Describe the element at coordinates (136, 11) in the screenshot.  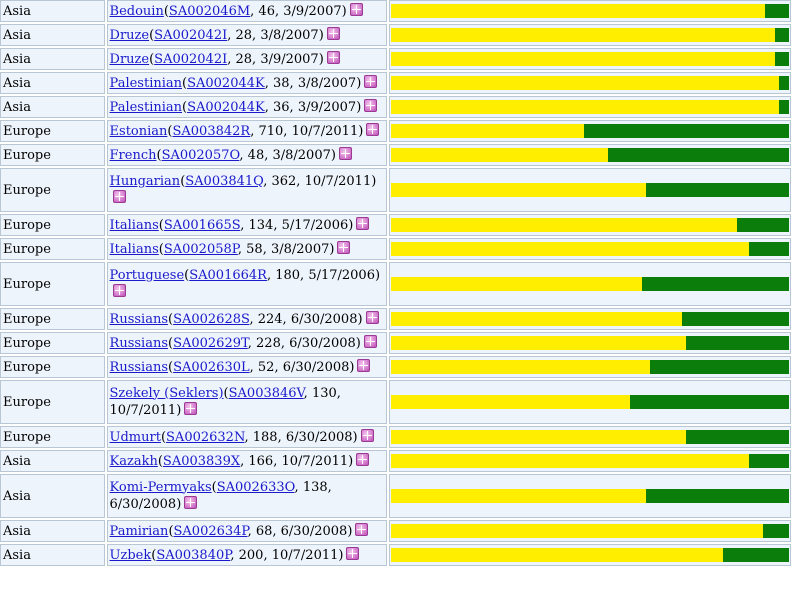
I see `population-link: Bedouin` at that location.